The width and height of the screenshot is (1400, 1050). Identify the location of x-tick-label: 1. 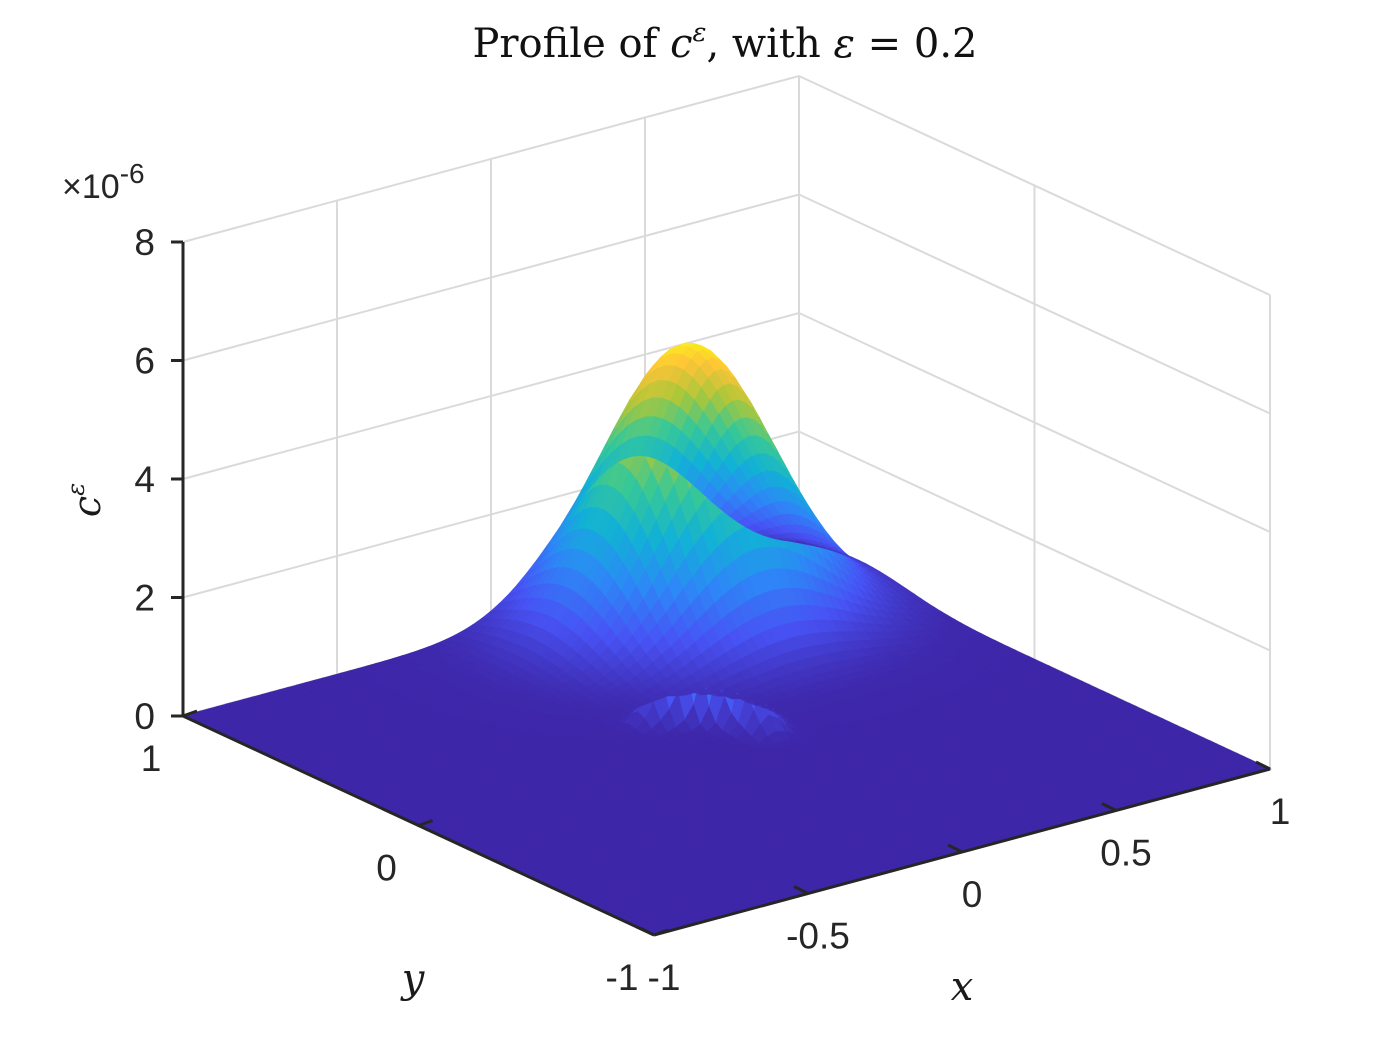
(1280, 811).